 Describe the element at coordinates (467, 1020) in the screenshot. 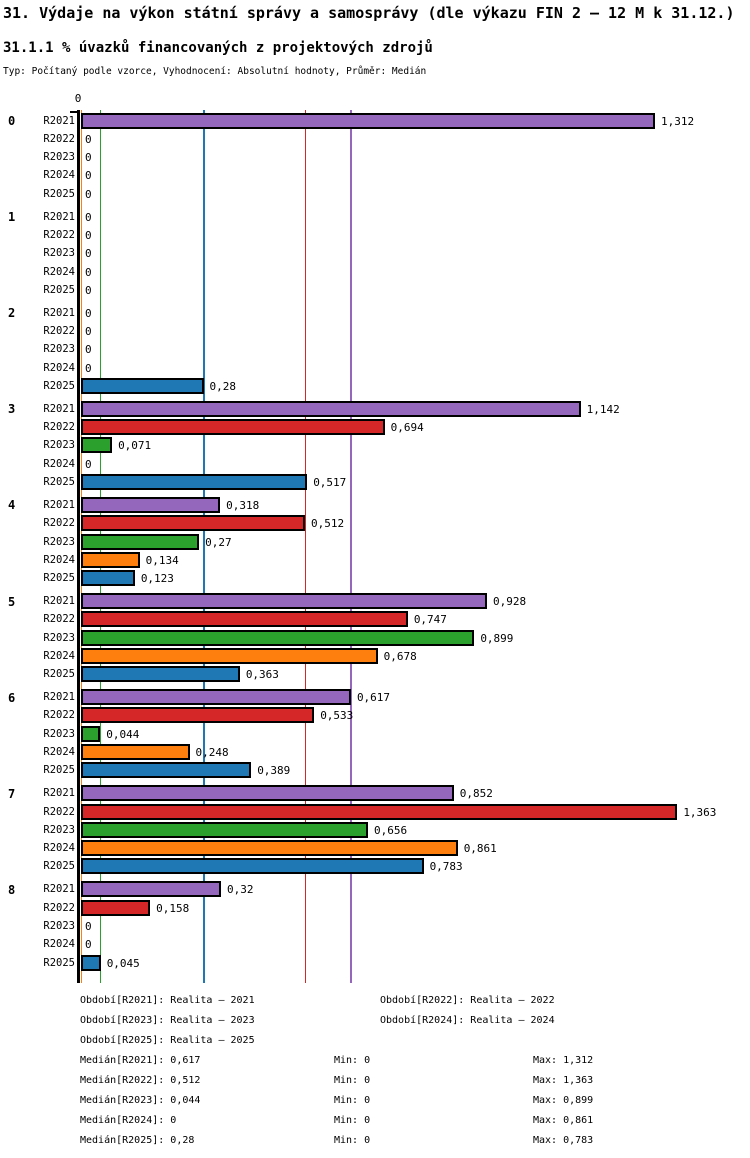

I see `legend-period-r2024: Období[R2024]: Realita – 2024` at that location.